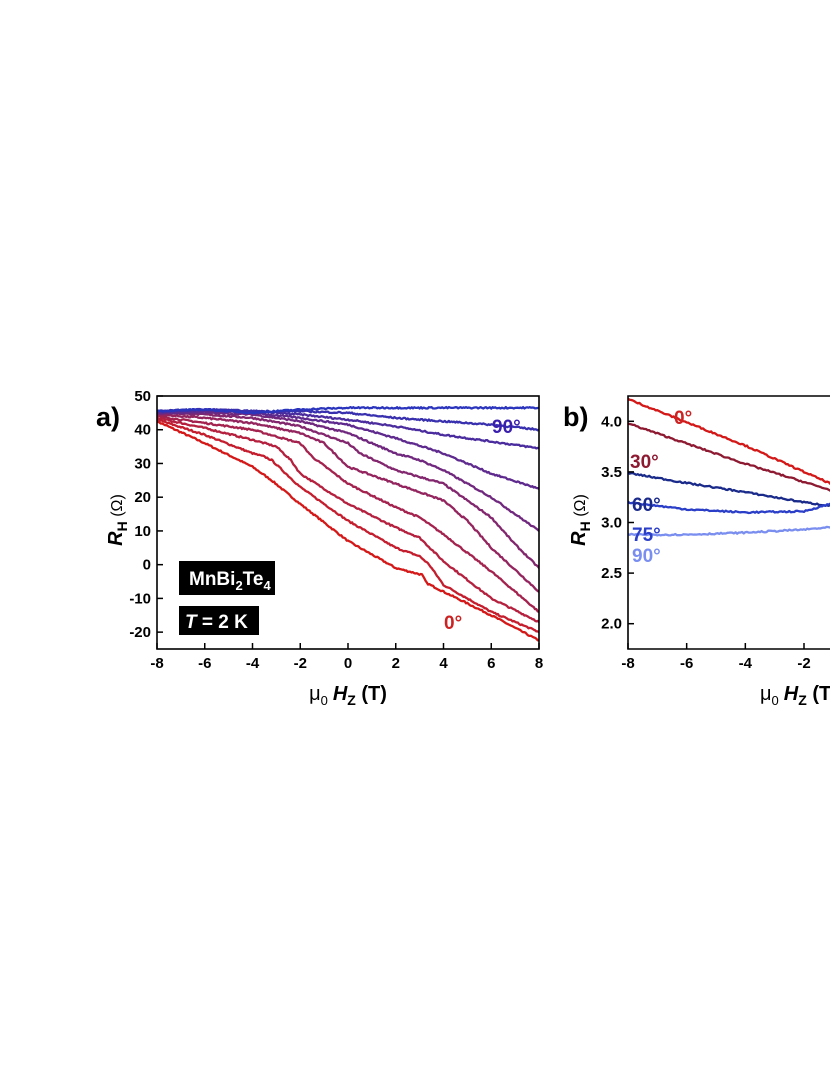 The image size is (830, 1075). I want to click on panel-a-xtick-label: 4, so click(443, 663).